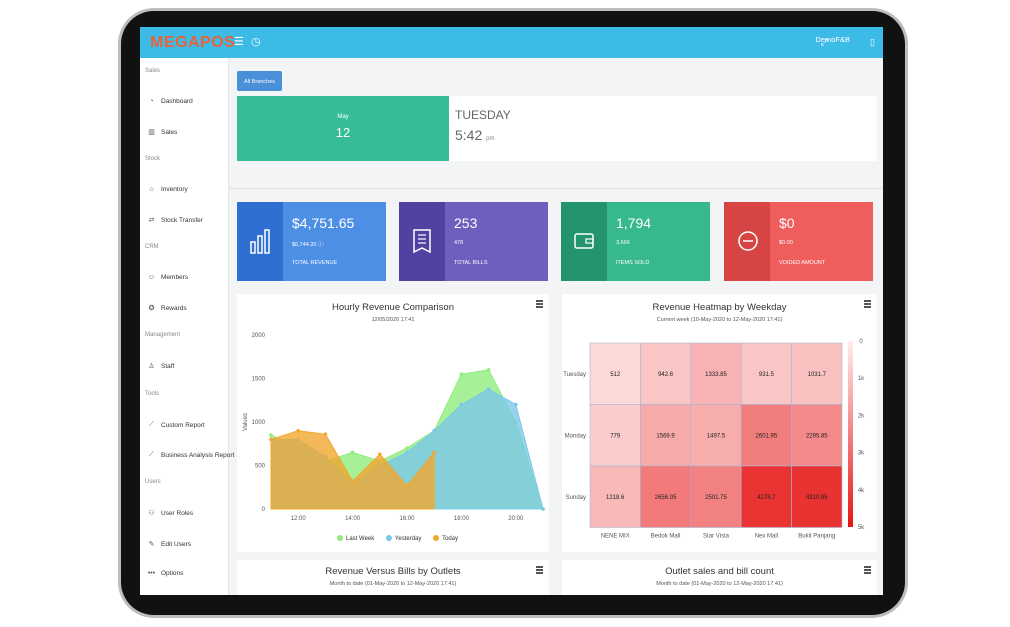 This screenshot has height=627, width=1010. I want to click on sidebar-section-tools: Tools, so click(152, 394).